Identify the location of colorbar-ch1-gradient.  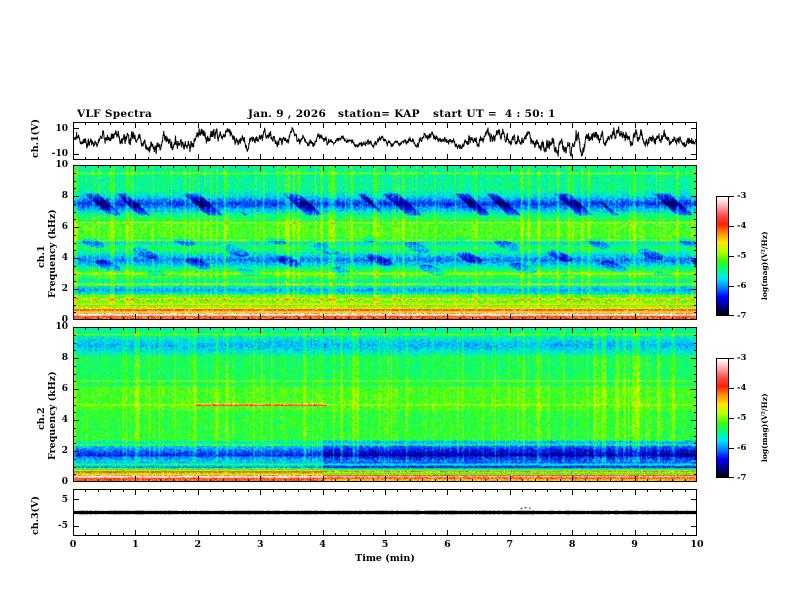
(722, 256).